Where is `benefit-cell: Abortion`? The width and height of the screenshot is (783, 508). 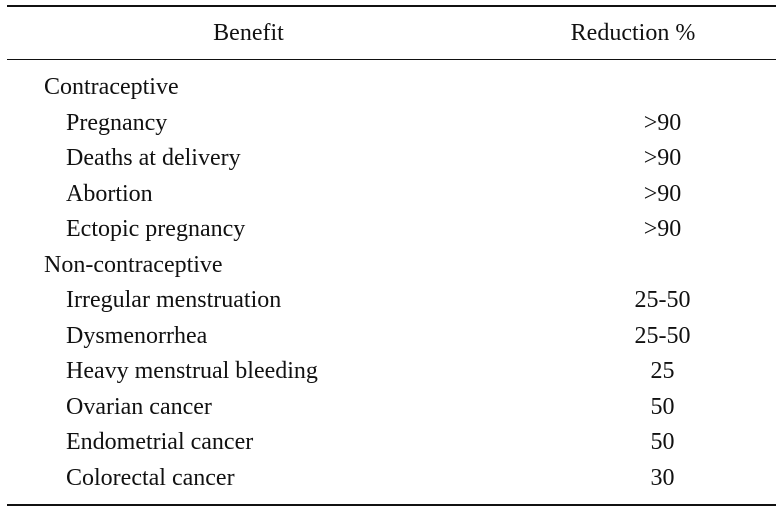 benefit-cell: Abortion is located at coordinates (109, 193).